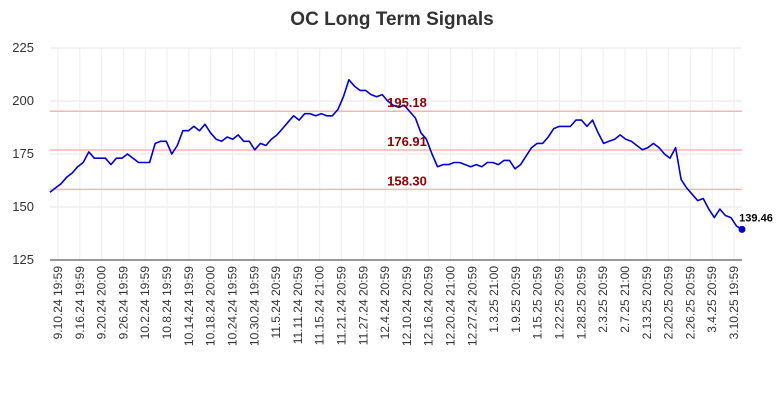  I want to click on last-price-label: 139.46, so click(756, 218).